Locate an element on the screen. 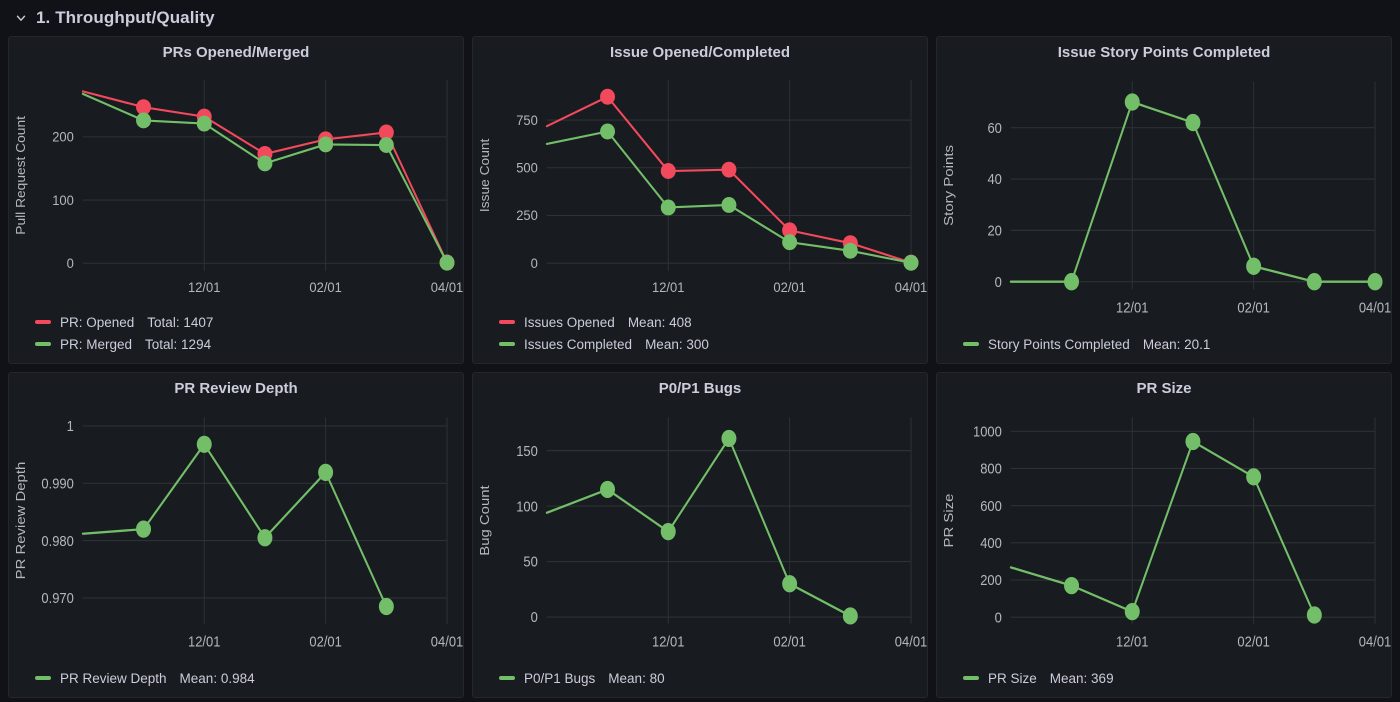 This screenshot has height=702, width=1400. legend-item: PR Review Depth Mean: 0.984 is located at coordinates (249, 678).